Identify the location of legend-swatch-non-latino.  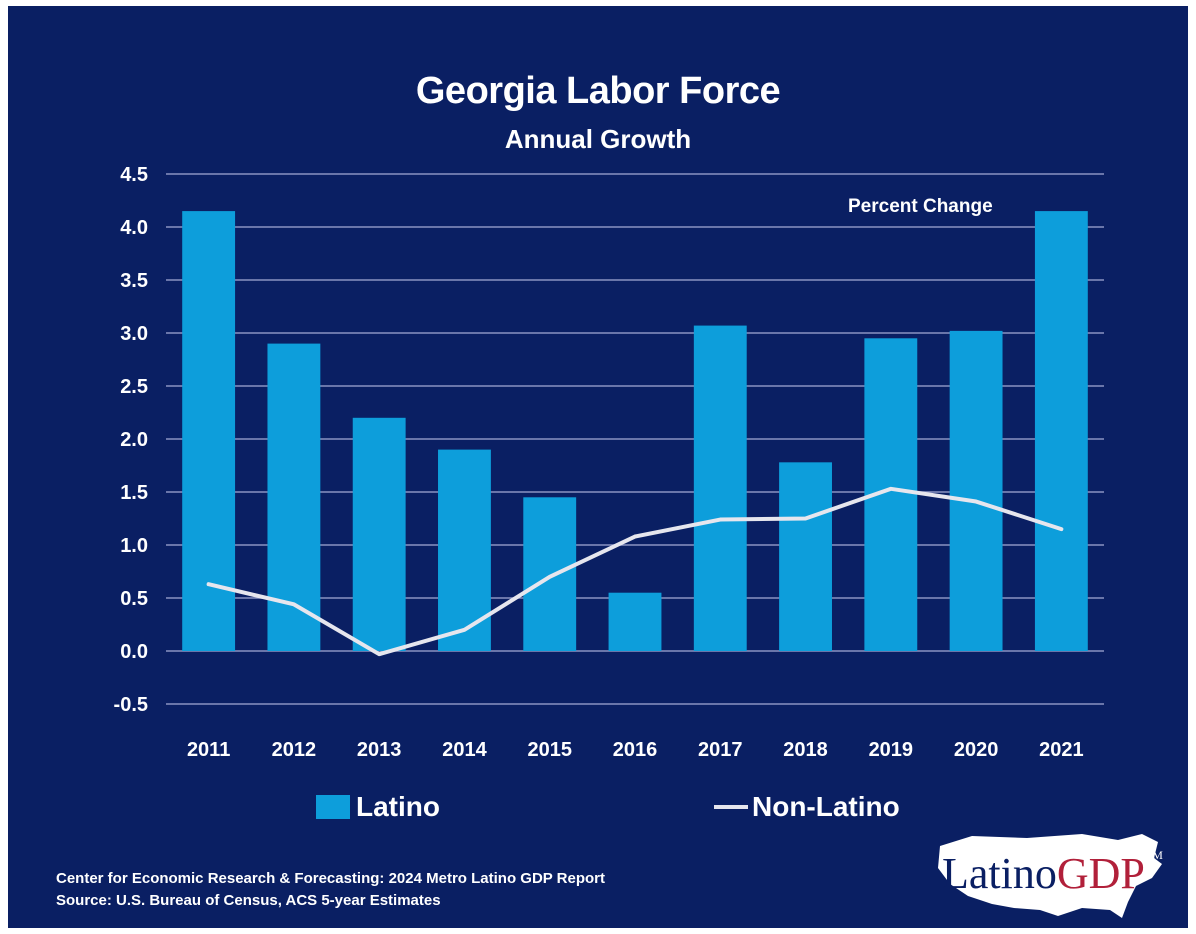
(731, 807).